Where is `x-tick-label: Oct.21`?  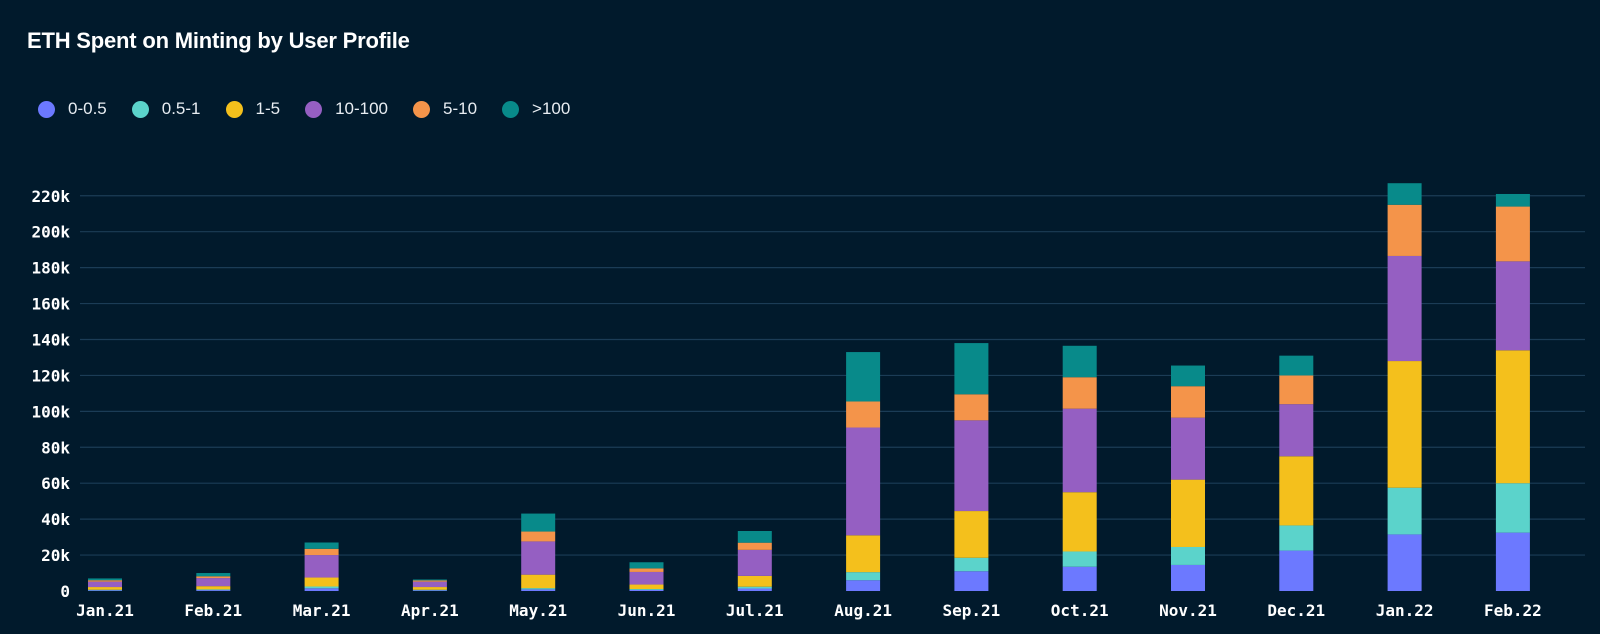 x-tick-label: Oct.21 is located at coordinates (1080, 610).